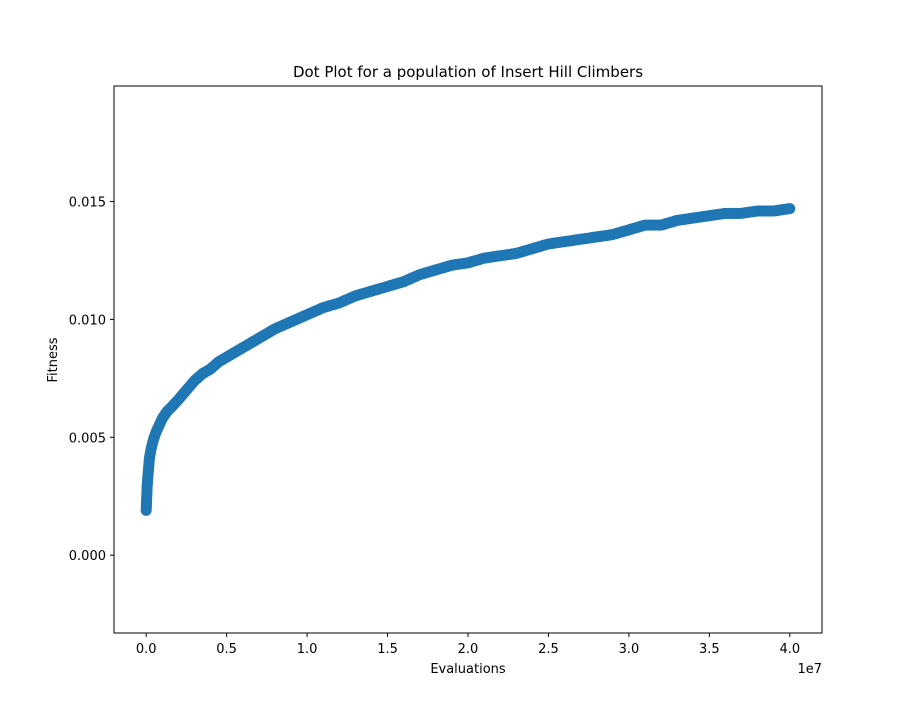 The width and height of the screenshot is (913, 711). What do you see at coordinates (809, 669) in the screenshot?
I see `x-axis-offset-label: 1e7` at bounding box center [809, 669].